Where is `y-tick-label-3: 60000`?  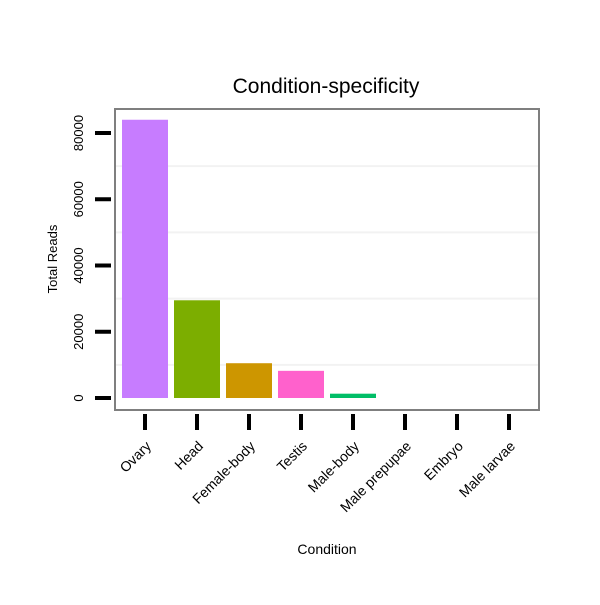
y-tick-label-3: 60000 is located at coordinates (78, 199).